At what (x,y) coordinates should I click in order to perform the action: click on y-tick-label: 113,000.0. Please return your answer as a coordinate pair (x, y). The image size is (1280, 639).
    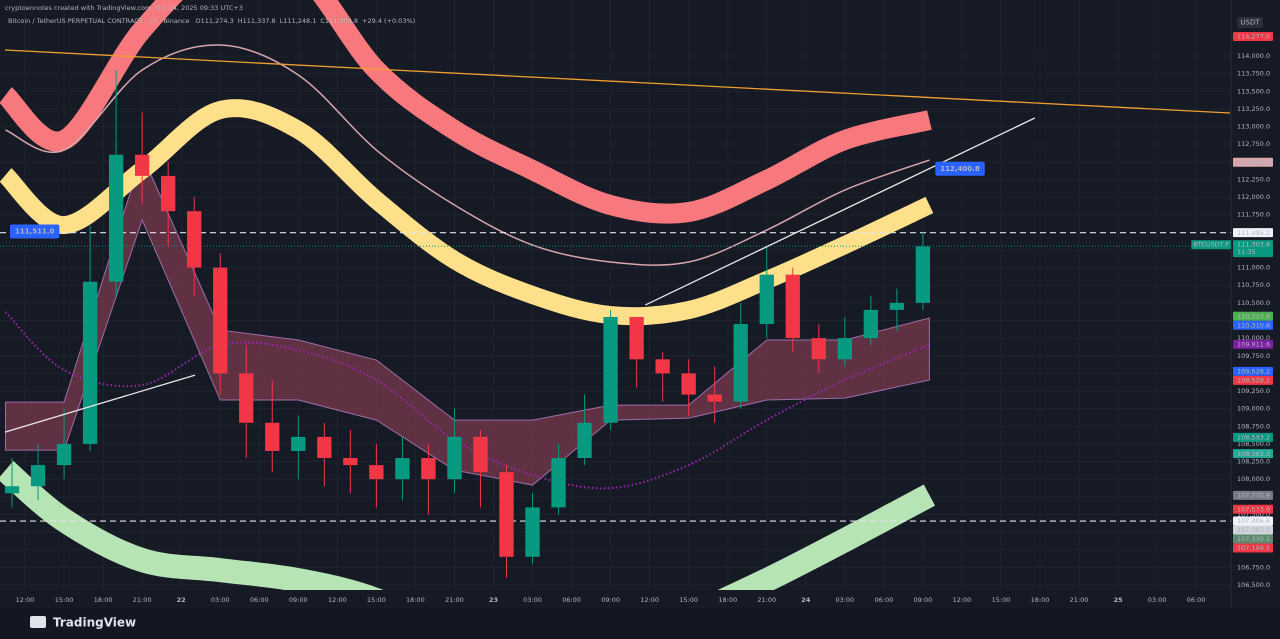
    Looking at the image, I should click on (1253, 127).